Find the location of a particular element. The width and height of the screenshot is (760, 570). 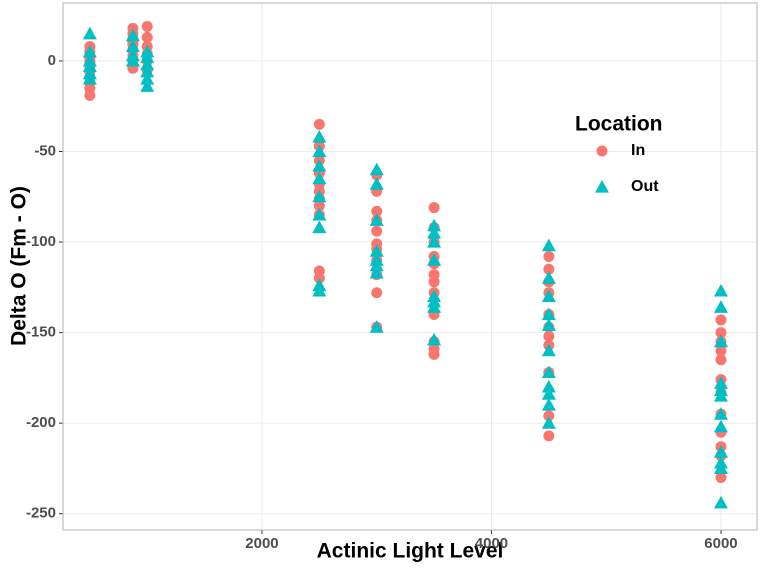

legend-title: Location is located at coordinates (619, 124).